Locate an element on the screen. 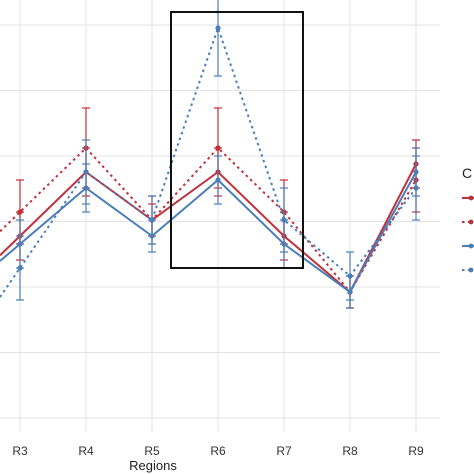 The image size is (474, 474). x-tick-label: R7 is located at coordinates (284, 451).